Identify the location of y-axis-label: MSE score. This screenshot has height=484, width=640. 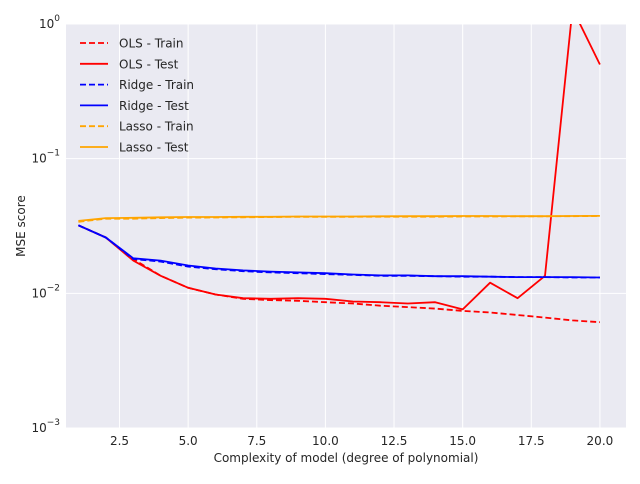
(21, 226).